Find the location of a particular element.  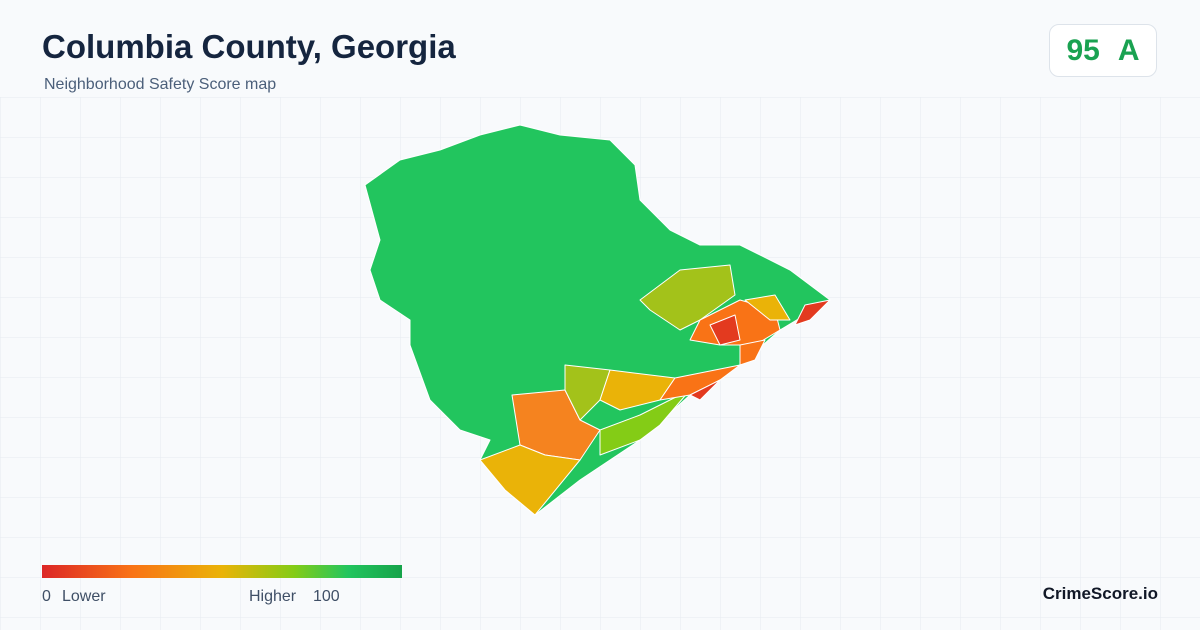

score-grade: A is located at coordinates (1128, 50).